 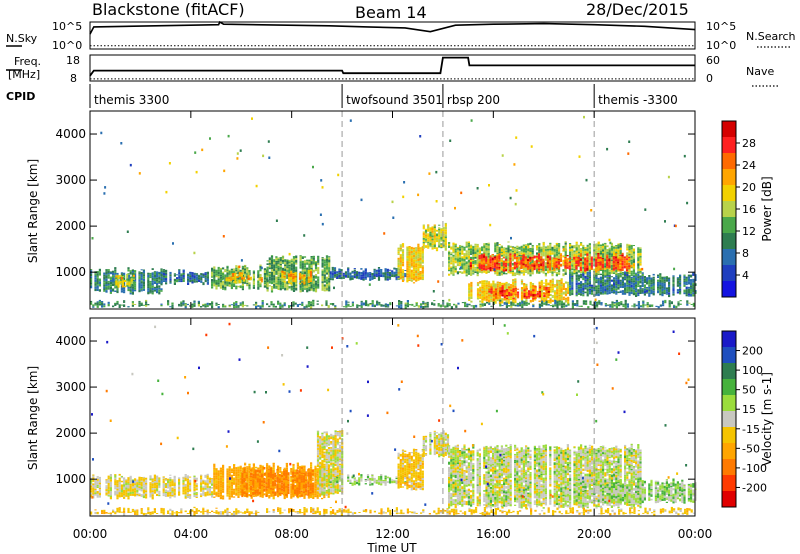 I want to click on freq-tick-top: 18, so click(x=73, y=60).